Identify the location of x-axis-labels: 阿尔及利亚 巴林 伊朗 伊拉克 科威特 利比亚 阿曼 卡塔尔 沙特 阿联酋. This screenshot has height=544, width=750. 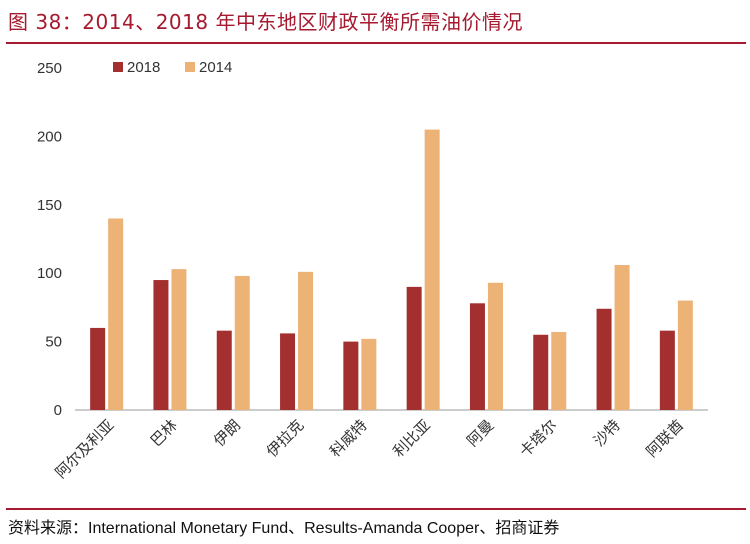
(369, 449).